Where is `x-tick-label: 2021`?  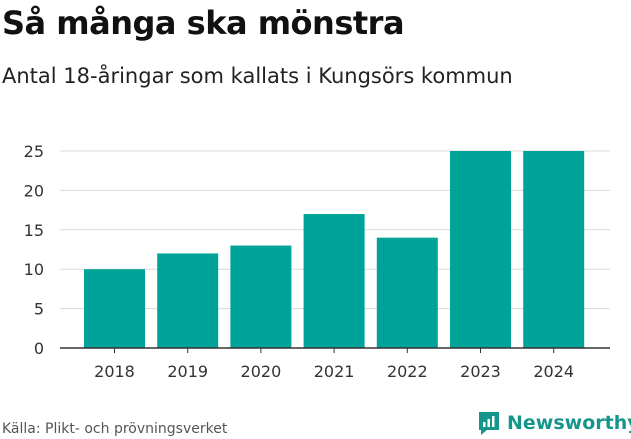
x-tick-label: 2021 is located at coordinates (334, 371).